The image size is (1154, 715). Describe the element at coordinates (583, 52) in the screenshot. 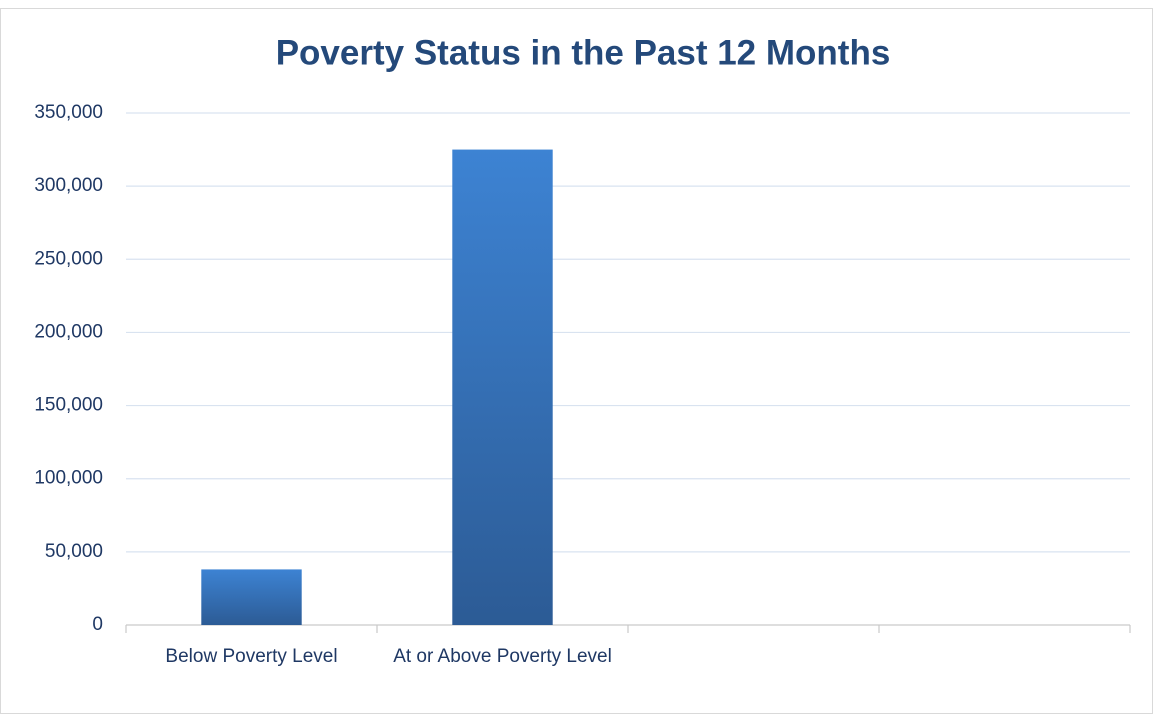

I see `chart-title: Poverty Status in the Past 12 Months` at that location.